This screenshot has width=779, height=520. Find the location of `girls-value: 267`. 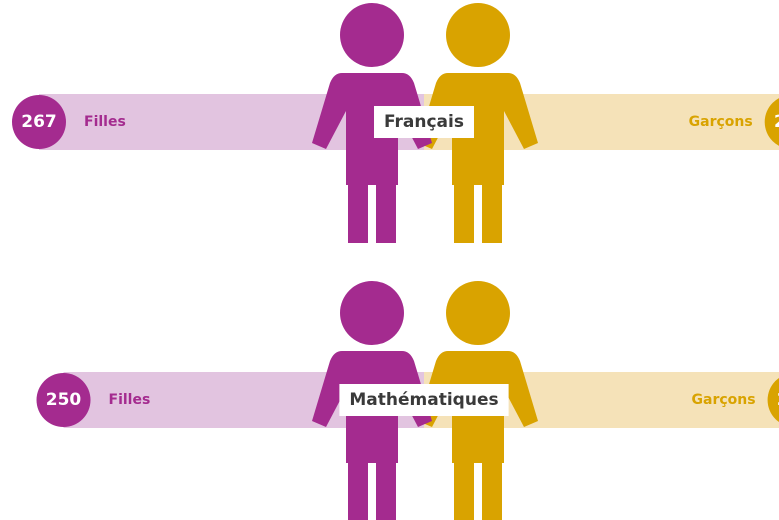

girls-value: 267 is located at coordinates (39, 122).